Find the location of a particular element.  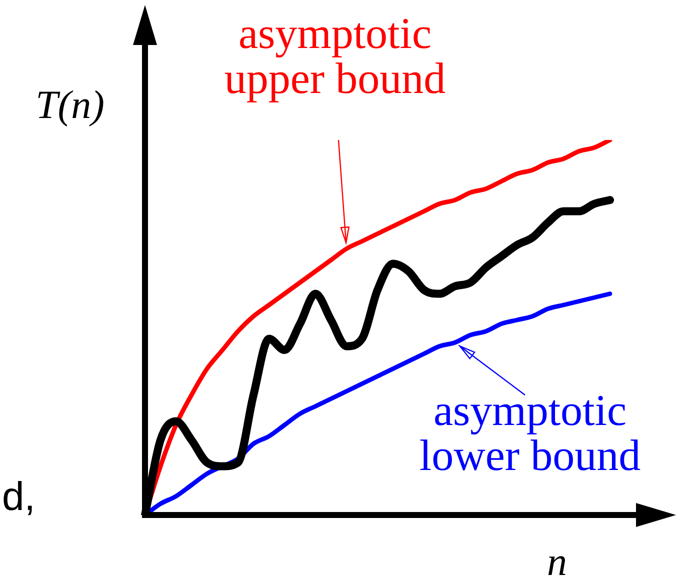

x-axis-title: n is located at coordinates (557, 561).